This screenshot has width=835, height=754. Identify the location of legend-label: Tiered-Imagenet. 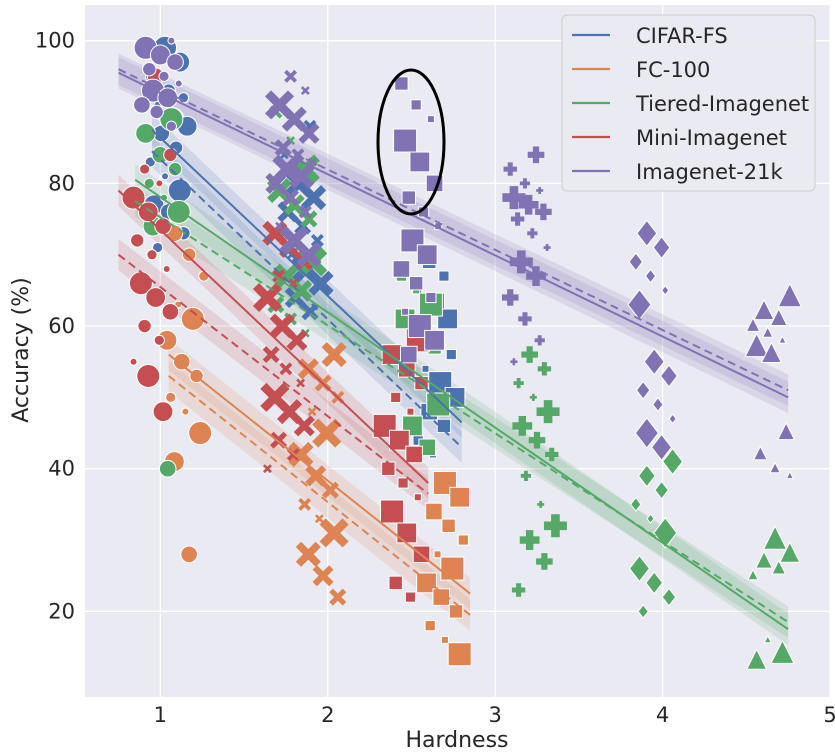
(722, 104).